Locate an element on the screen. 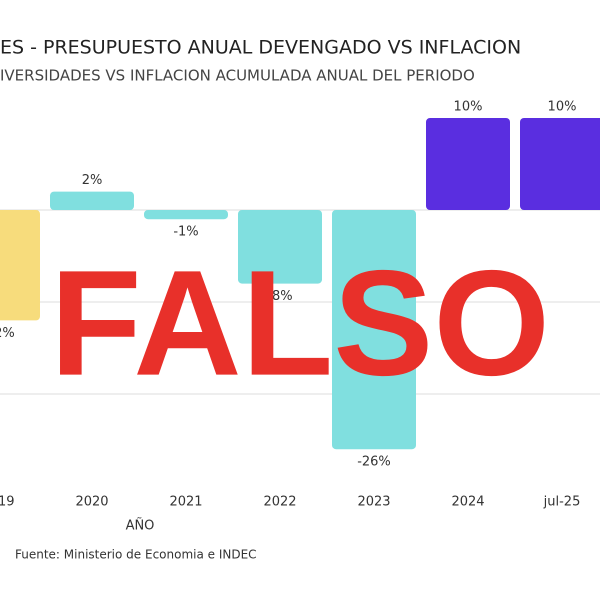  value-label: -26% is located at coordinates (374, 462).